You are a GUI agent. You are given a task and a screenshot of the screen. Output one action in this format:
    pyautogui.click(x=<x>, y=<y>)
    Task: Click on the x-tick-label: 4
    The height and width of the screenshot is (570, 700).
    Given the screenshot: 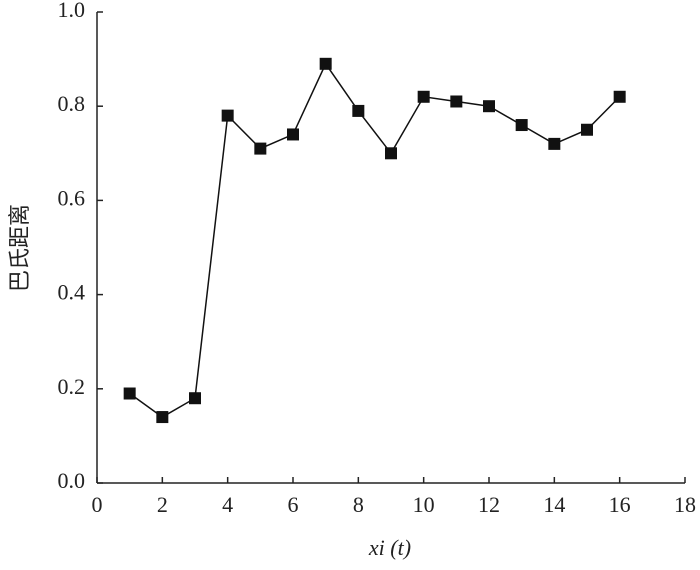 What is the action you would take?
    pyautogui.click(x=227, y=504)
    